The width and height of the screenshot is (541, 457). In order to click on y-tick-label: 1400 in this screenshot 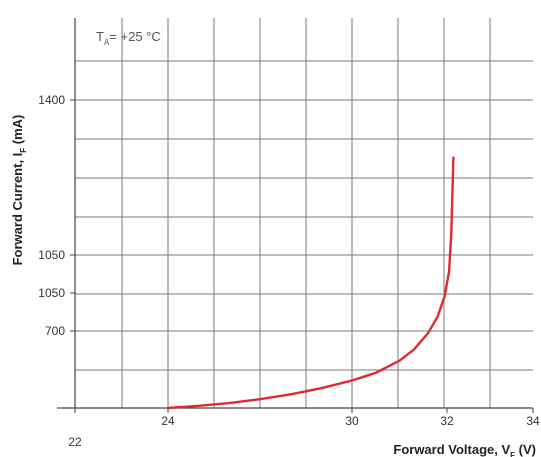, I will do `click(51, 100)`.